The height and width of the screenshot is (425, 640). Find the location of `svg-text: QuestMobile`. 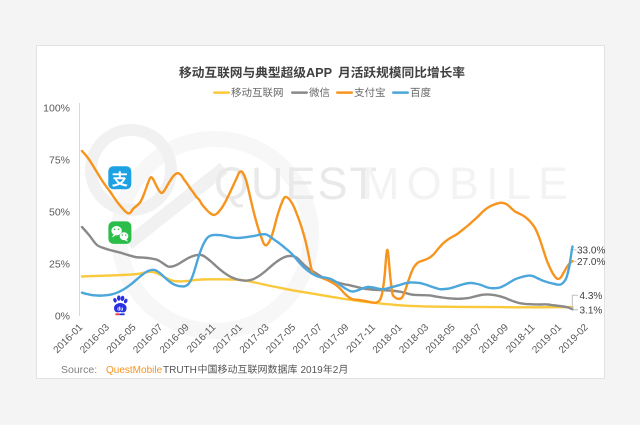

svg-text: QuestMobile is located at coordinates (134, 370).